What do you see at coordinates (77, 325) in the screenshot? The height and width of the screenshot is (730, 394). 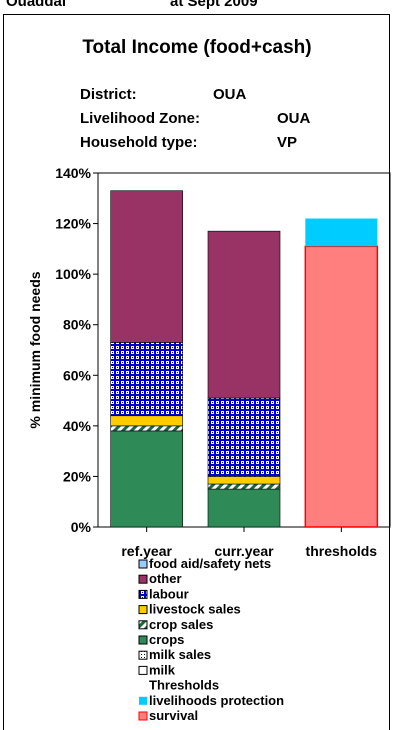 I see `y-tick-label: 80%` at bounding box center [77, 325].